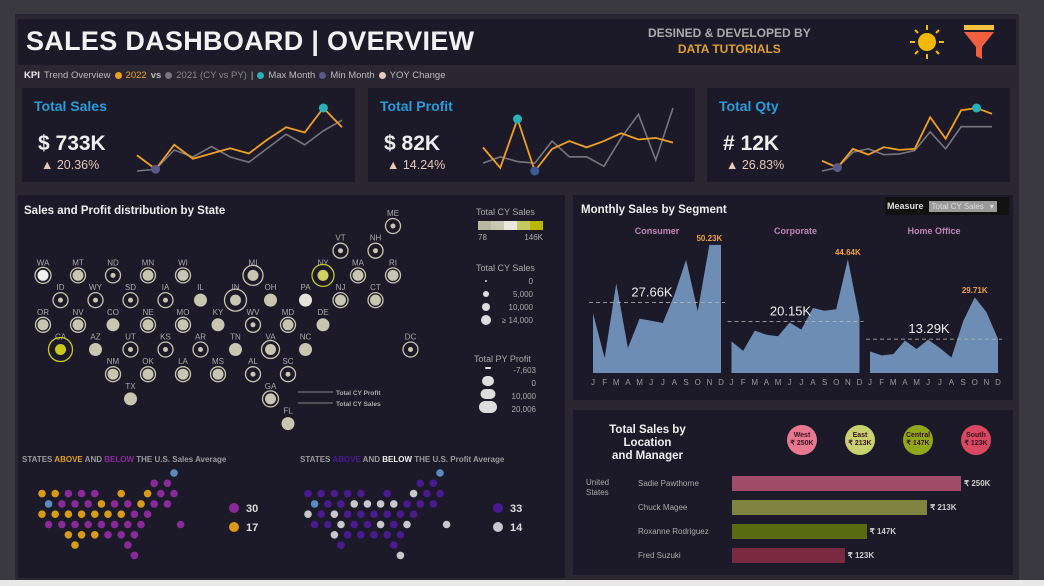 This screenshot has width=1044, height=586. I want to click on state-tile-pa: PA, so click(305, 295).